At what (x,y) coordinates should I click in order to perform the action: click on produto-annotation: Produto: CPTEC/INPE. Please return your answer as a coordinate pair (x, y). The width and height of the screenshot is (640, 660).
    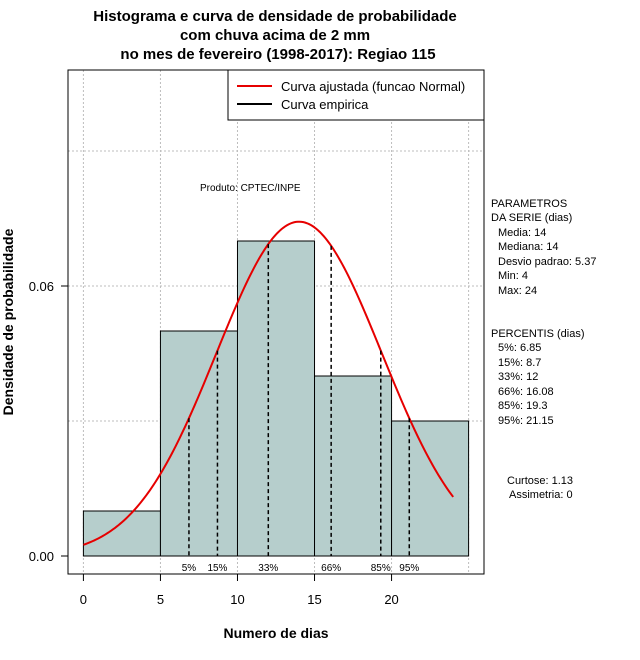
    Looking at the image, I should click on (250, 188).